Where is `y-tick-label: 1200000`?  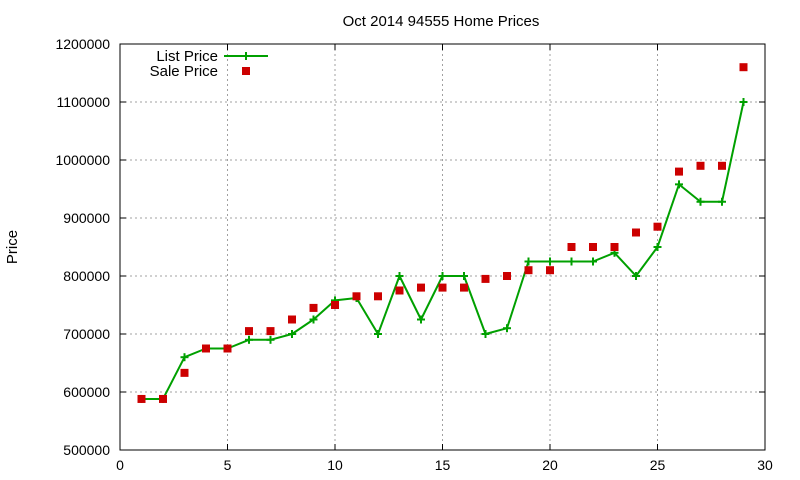
y-tick-label: 1200000 is located at coordinates (82, 44).